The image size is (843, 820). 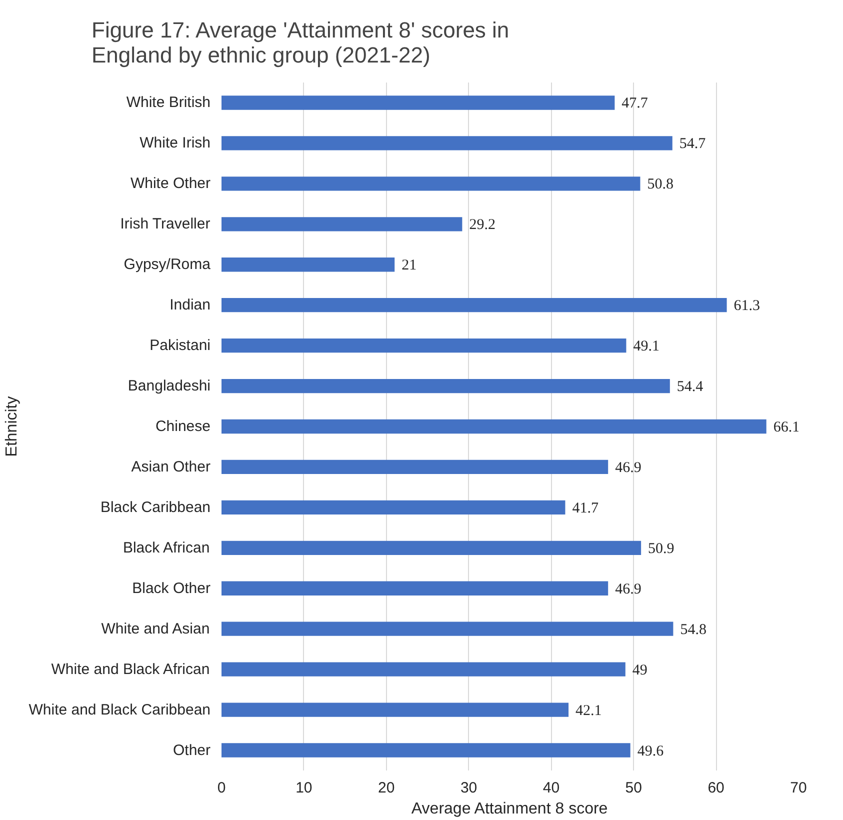 I want to click on y-axis-title: Ethnicity, so click(x=12, y=426).